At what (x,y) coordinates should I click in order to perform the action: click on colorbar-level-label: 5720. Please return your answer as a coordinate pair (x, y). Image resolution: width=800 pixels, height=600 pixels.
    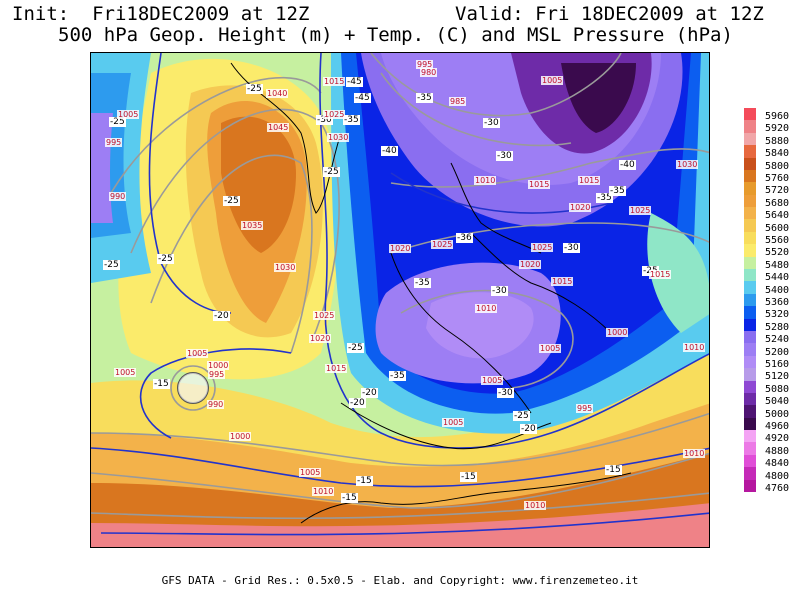
    Looking at the image, I should click on (777, 191).